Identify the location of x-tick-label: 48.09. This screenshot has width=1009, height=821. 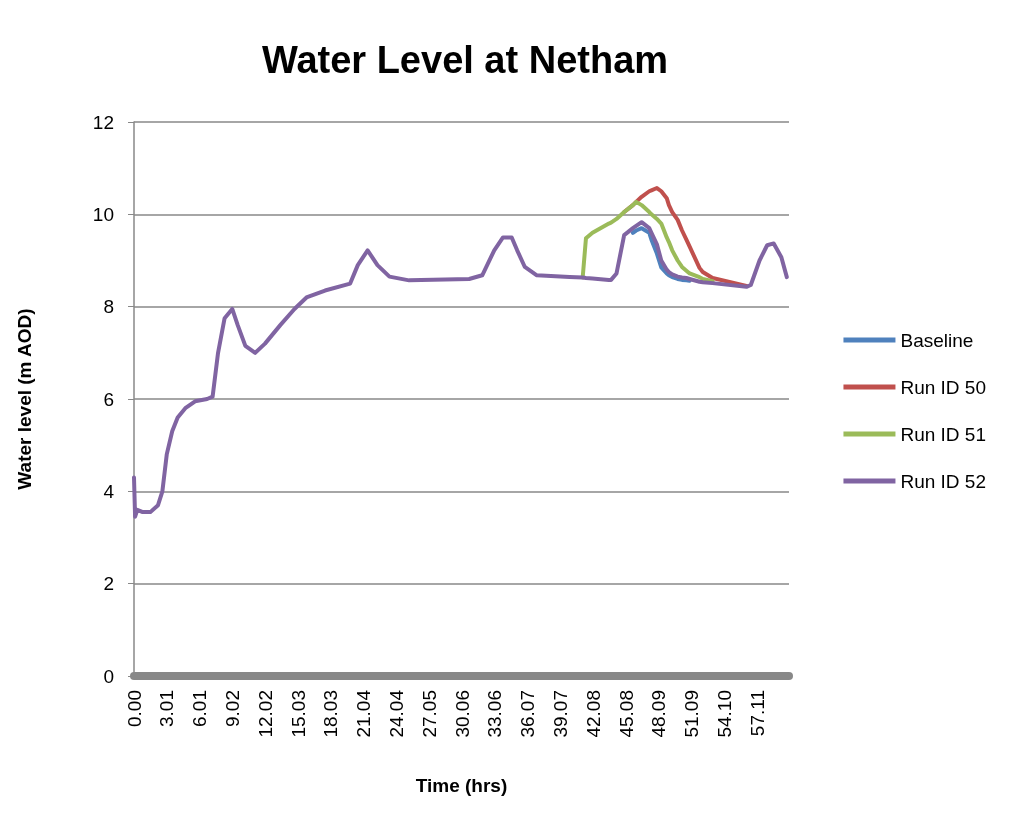
(659, 714).